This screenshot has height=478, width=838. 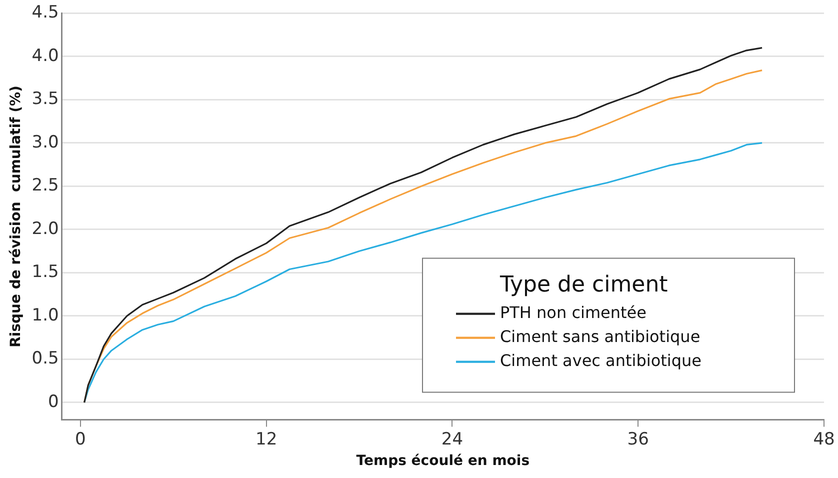 What do you see at coordinates (45, 358) in the screenshot?
I see `y-tick-label: 0.5` at bounding box center [45, 358].